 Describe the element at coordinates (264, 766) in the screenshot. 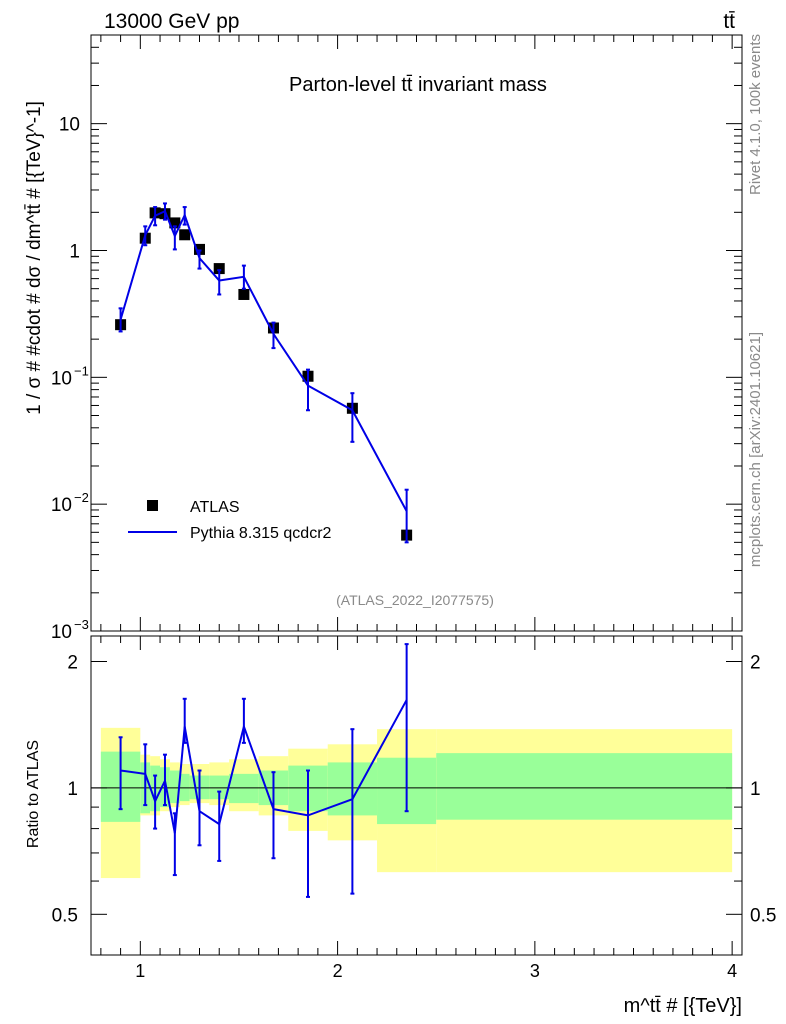

I see `ratio-line` at that location.